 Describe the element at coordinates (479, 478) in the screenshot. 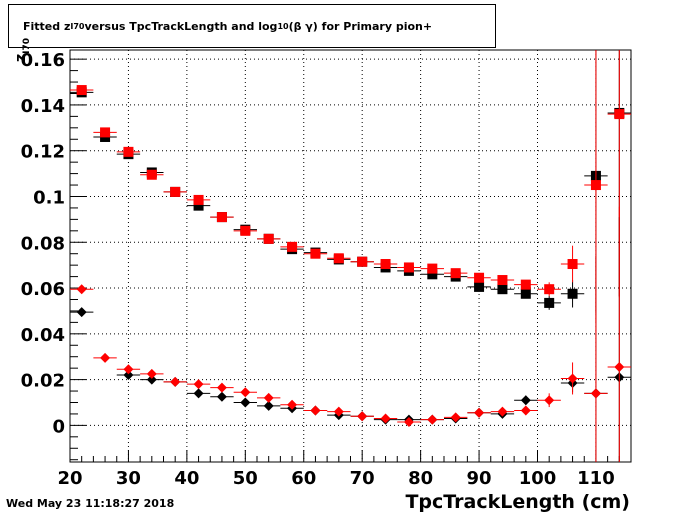

I see `x-tick-label: 90` at that location.